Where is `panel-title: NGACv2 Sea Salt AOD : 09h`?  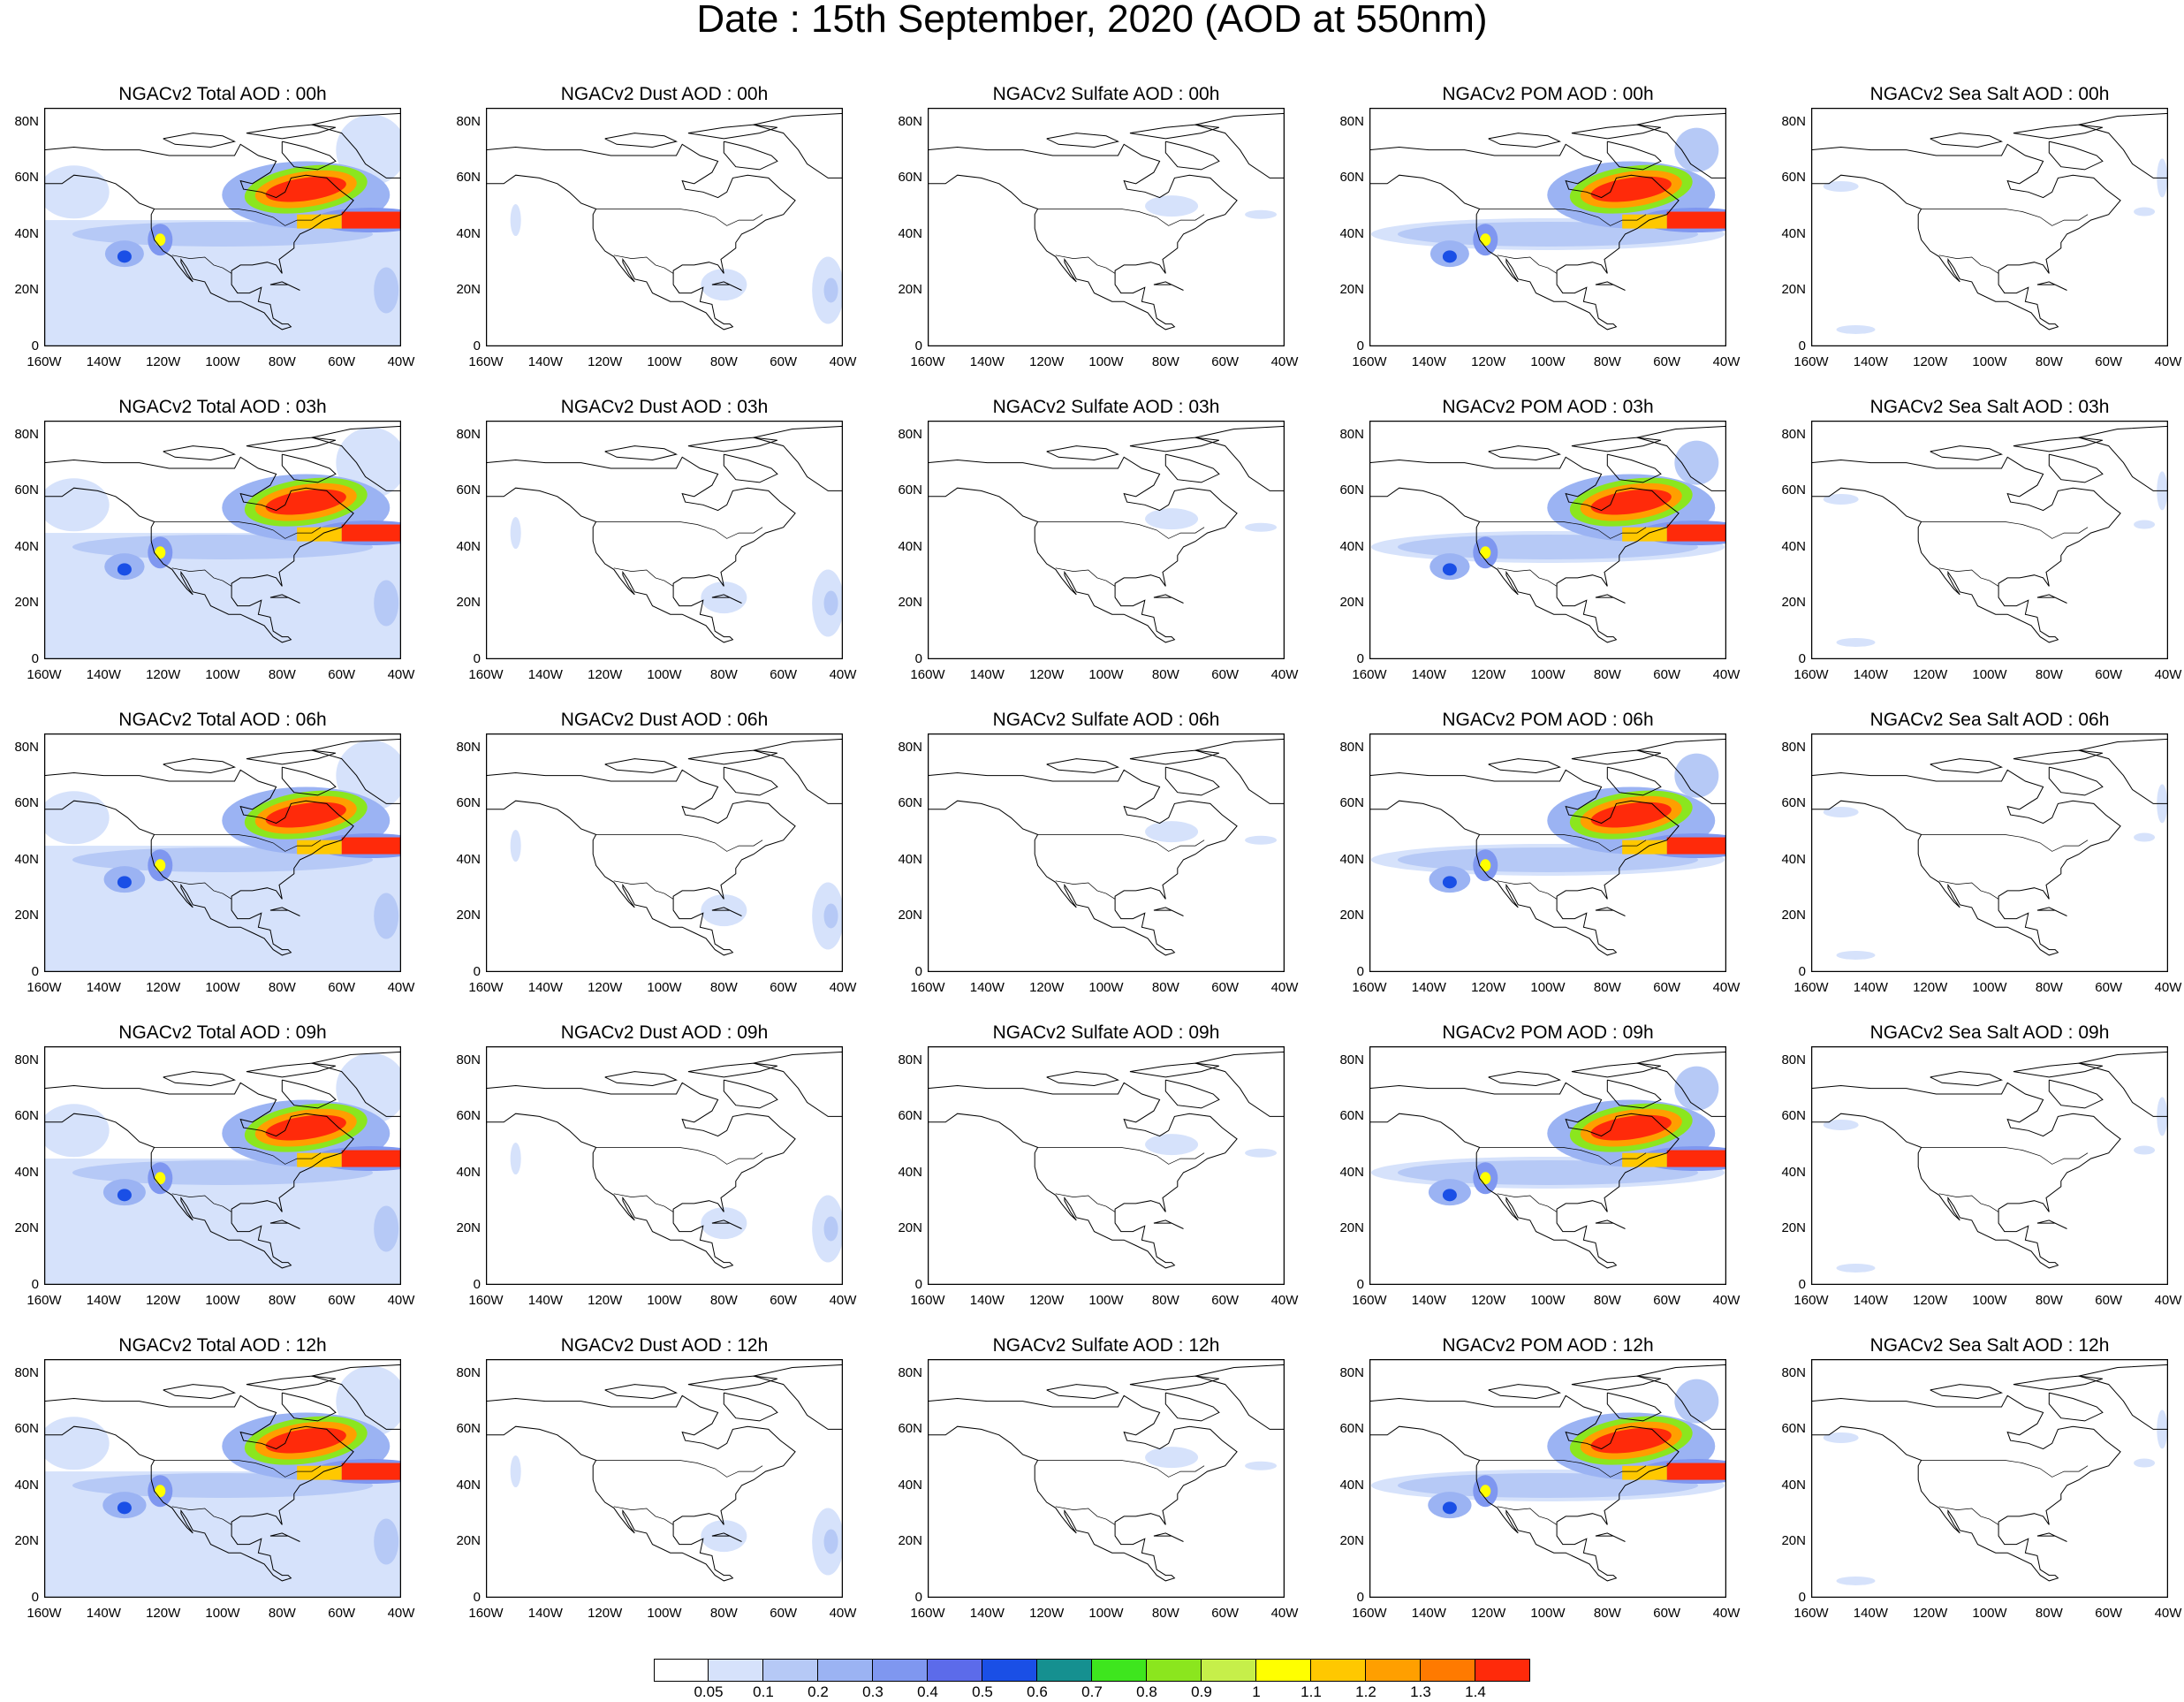
panel-title: NGACv2 Sea Salt AOD : 09h is located at coordinates (1989, 1032).